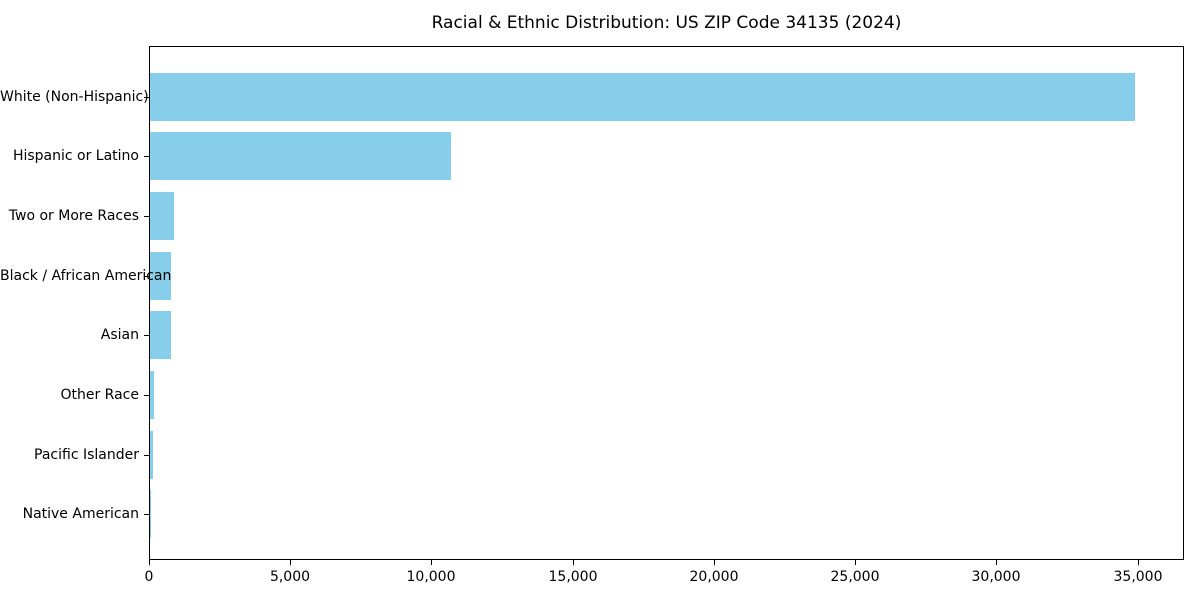 The height and width of the screenshot is (600, 1200). Describe the element at coordinates (74, 97) in the screenshot. I see `y-tick-label: White (Non-Hispanic)` at that location.